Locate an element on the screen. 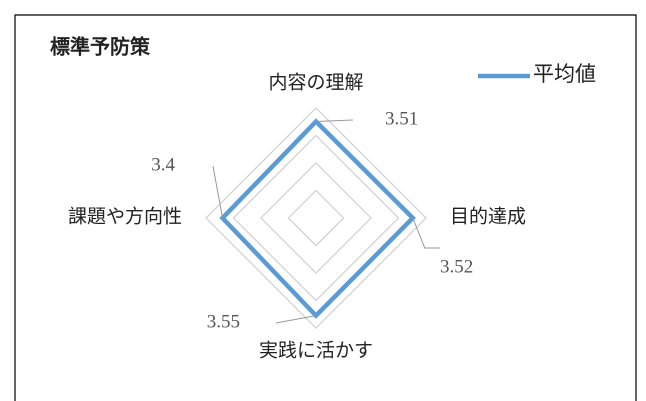  chart-title: 標準予防策 is located at coordinates (100, 47).